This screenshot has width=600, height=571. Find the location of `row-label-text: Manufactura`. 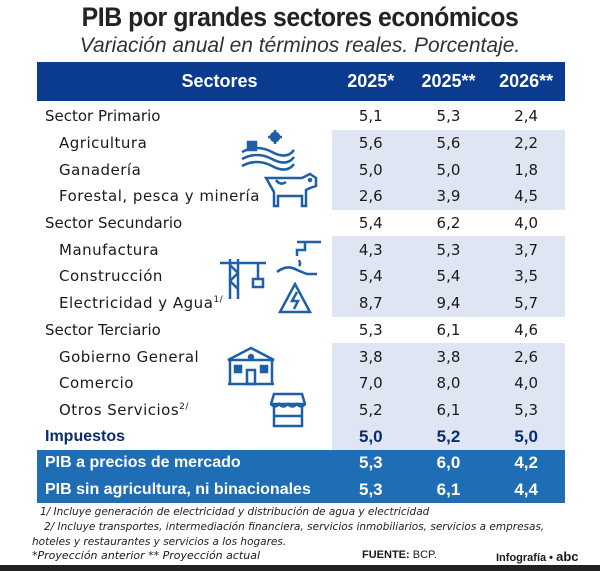

row-label-text: Manufactura is located at coordinates (109, 249).